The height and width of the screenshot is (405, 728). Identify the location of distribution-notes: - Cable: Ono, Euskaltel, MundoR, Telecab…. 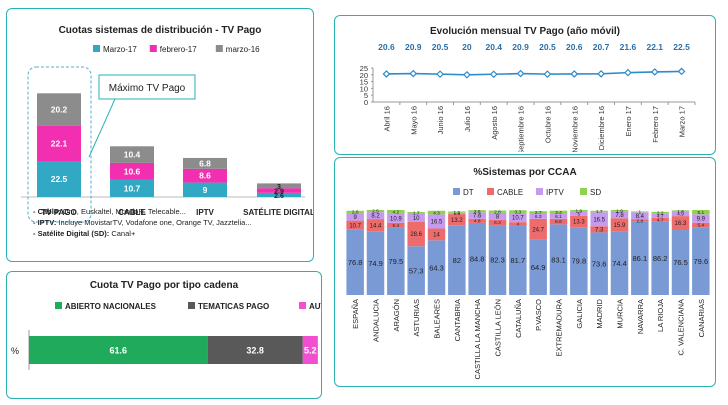
(142, 222).